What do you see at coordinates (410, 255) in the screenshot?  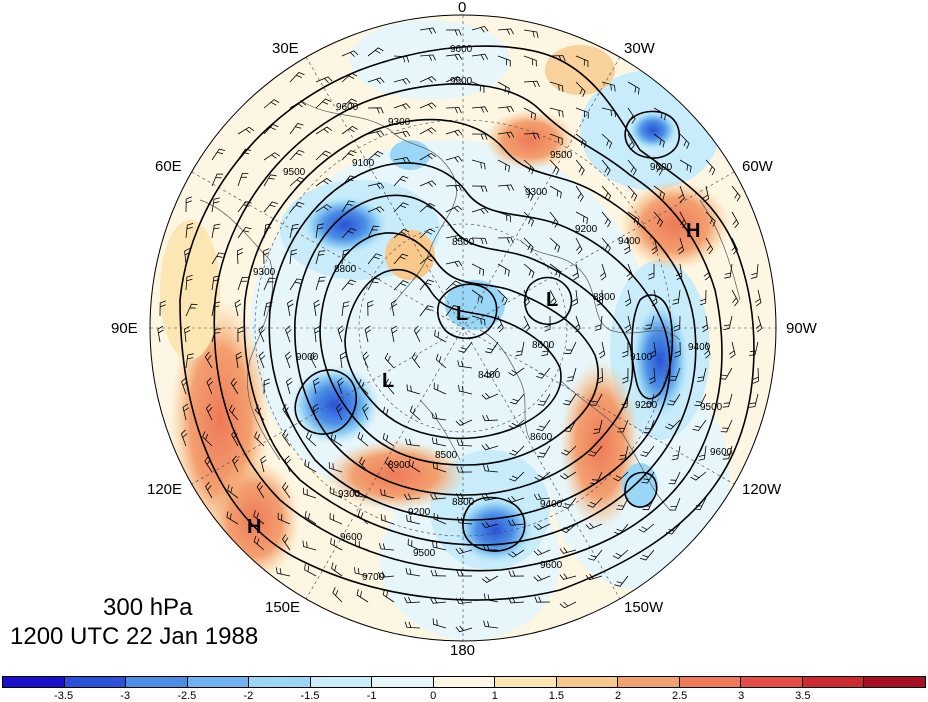 I see `anomaly-warm-nw` at bounding box center [410, 255].